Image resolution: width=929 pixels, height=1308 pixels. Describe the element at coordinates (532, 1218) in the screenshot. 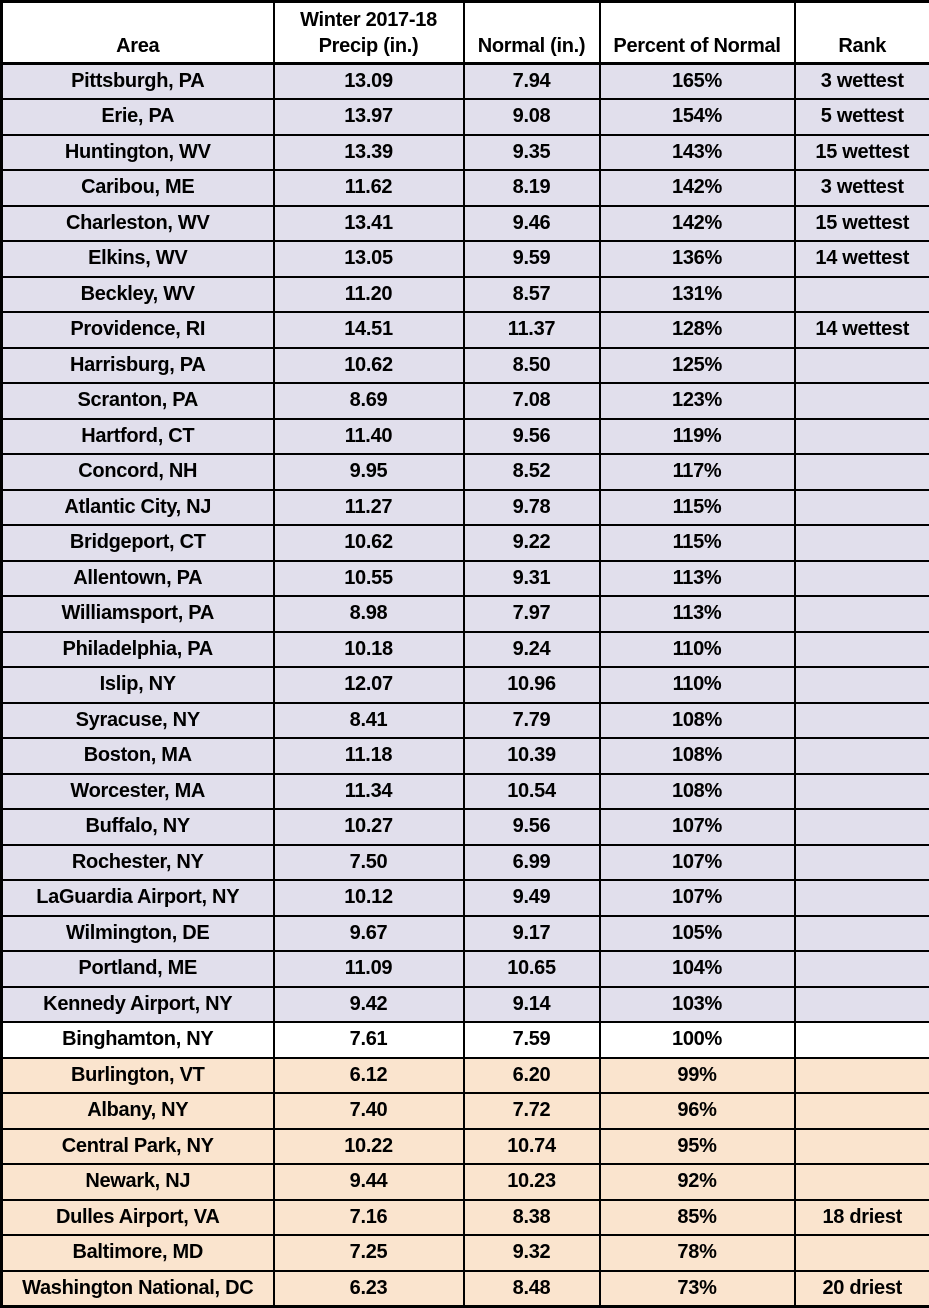

I see `cell-normal: 8.38` at that location.